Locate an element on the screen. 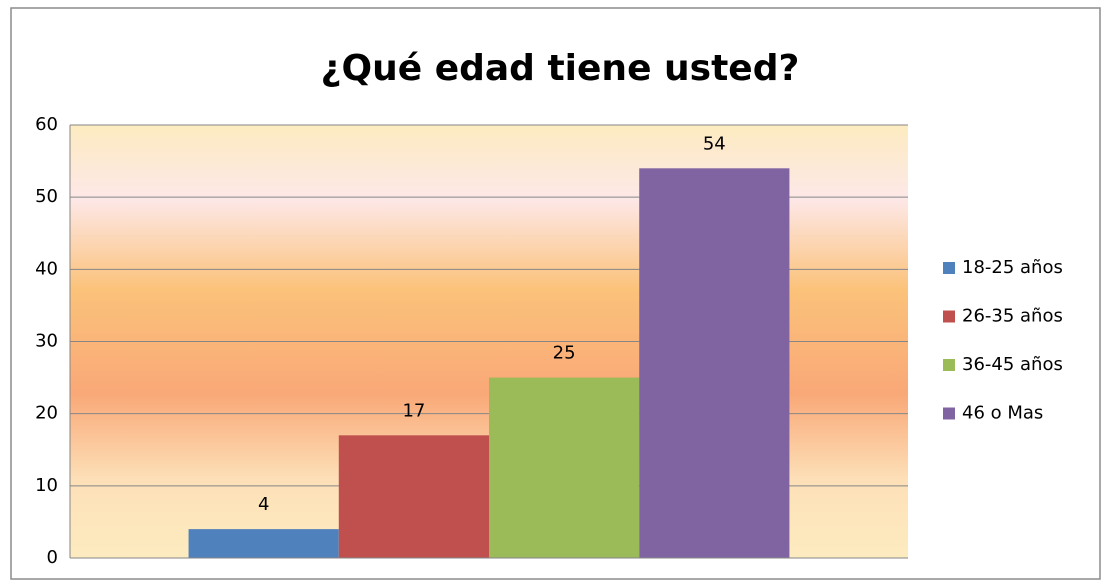 The image size is (1101, 580). y-tick-label: 50 is located at coordinates (46, 196).